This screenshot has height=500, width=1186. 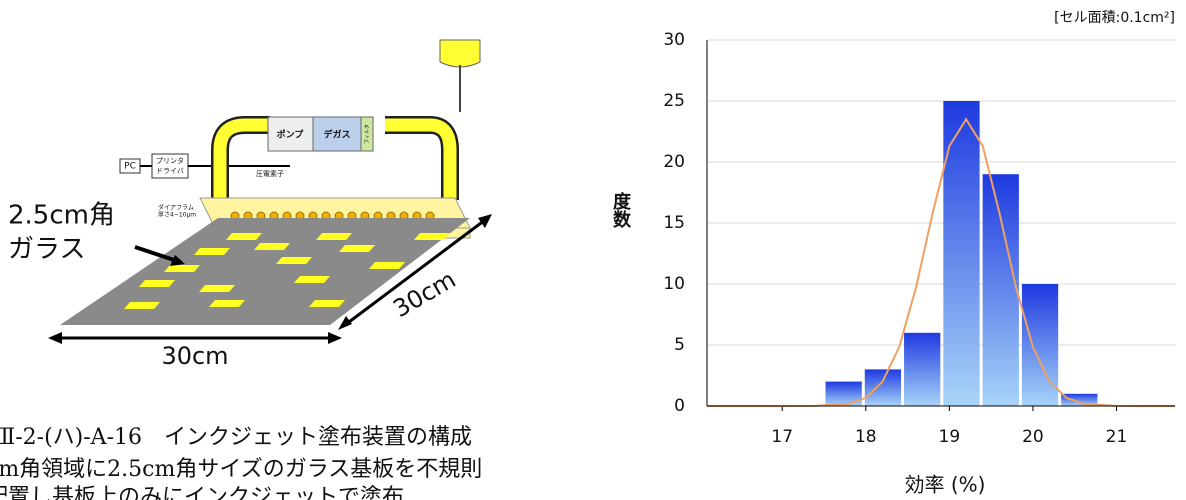 I want to click on dimension, so click(x=415, y=272).